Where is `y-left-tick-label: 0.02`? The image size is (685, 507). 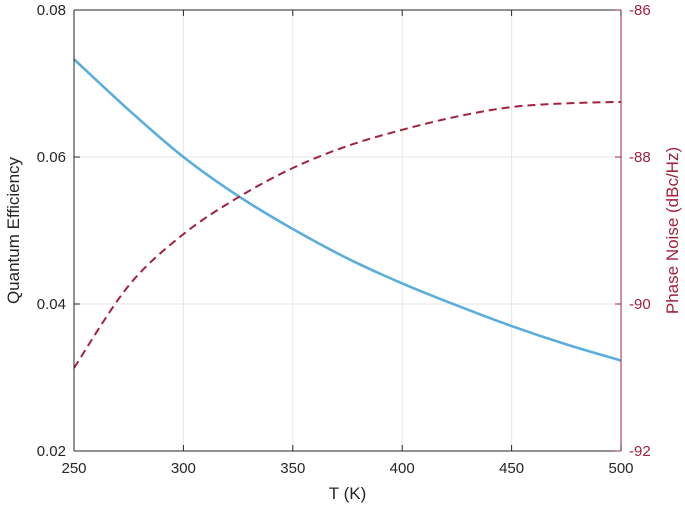 y-left-tick-label: 0.02 is located at coordinates (51, 451).